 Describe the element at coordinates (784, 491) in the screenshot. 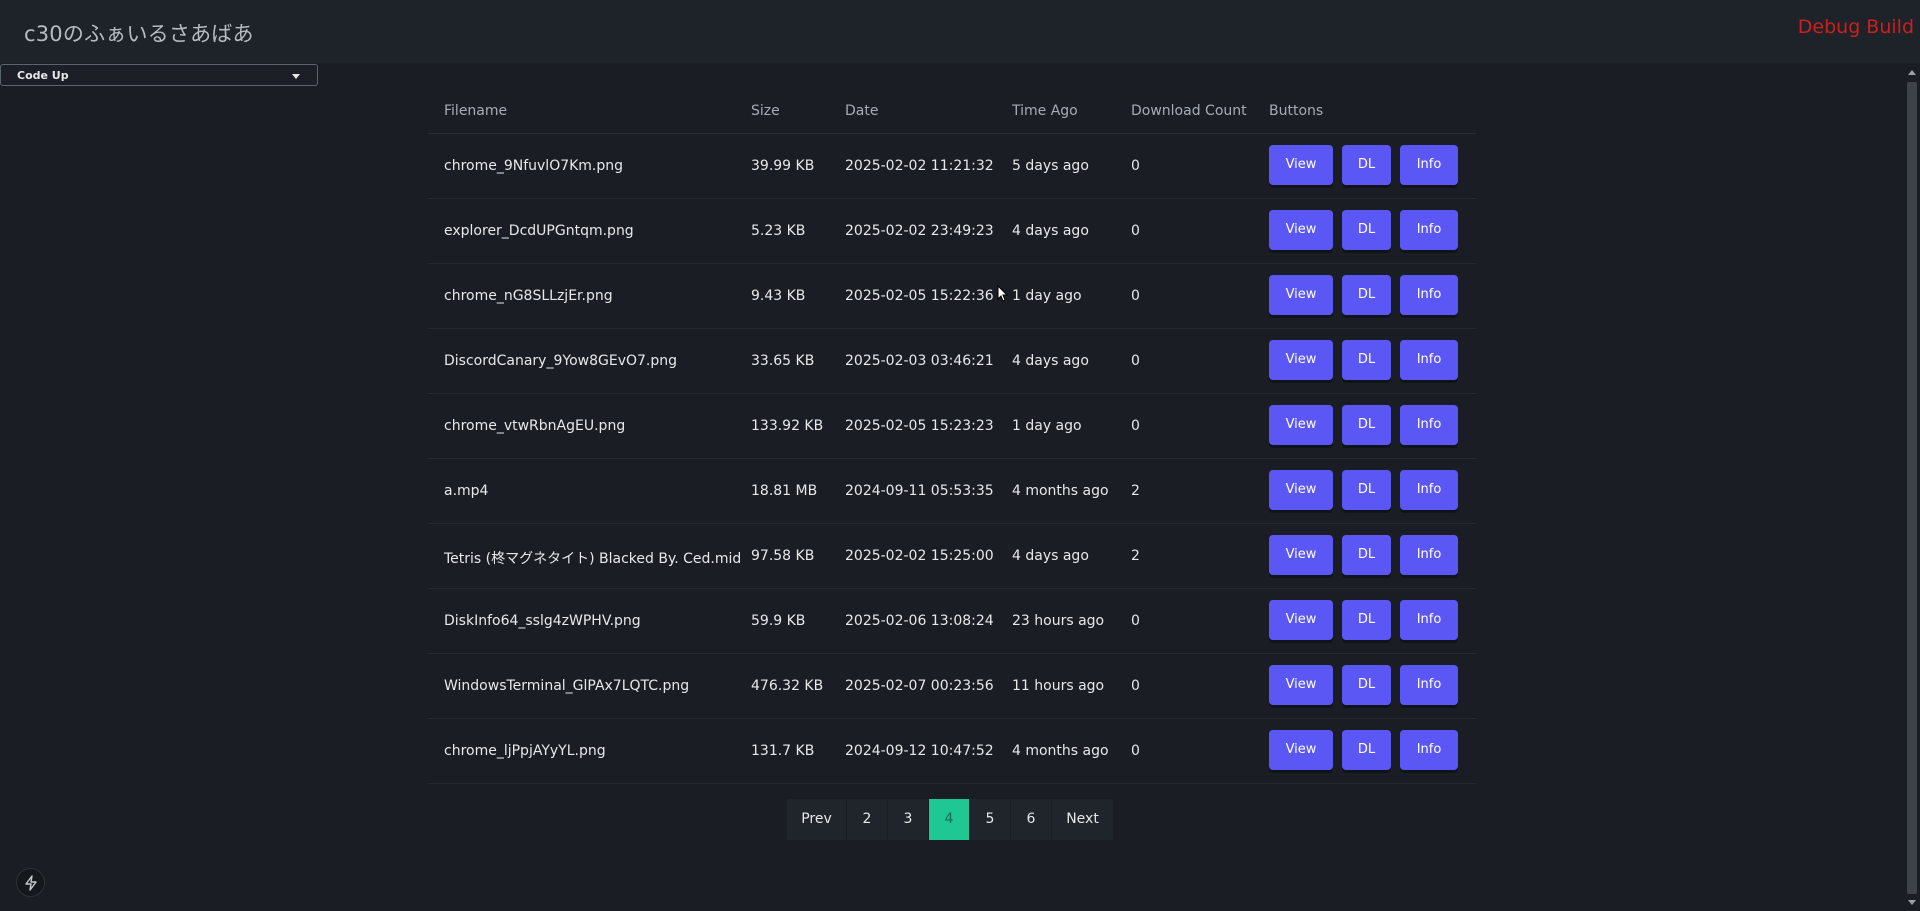

I see `size-cell: 18.81 MB` at that location.